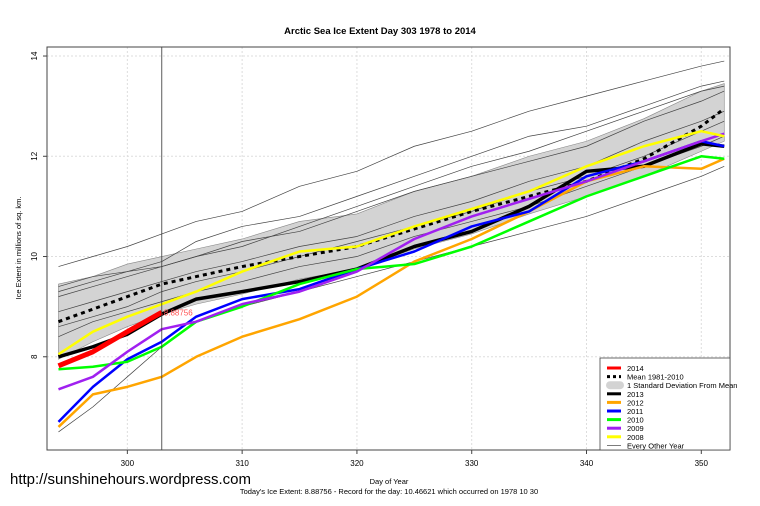 The width and height of the screenshot is (760, 506). What do you see at coordinates (635, 368) in the screenshot?
I see `legend-label: 2014` at bounding box center [635, 368].